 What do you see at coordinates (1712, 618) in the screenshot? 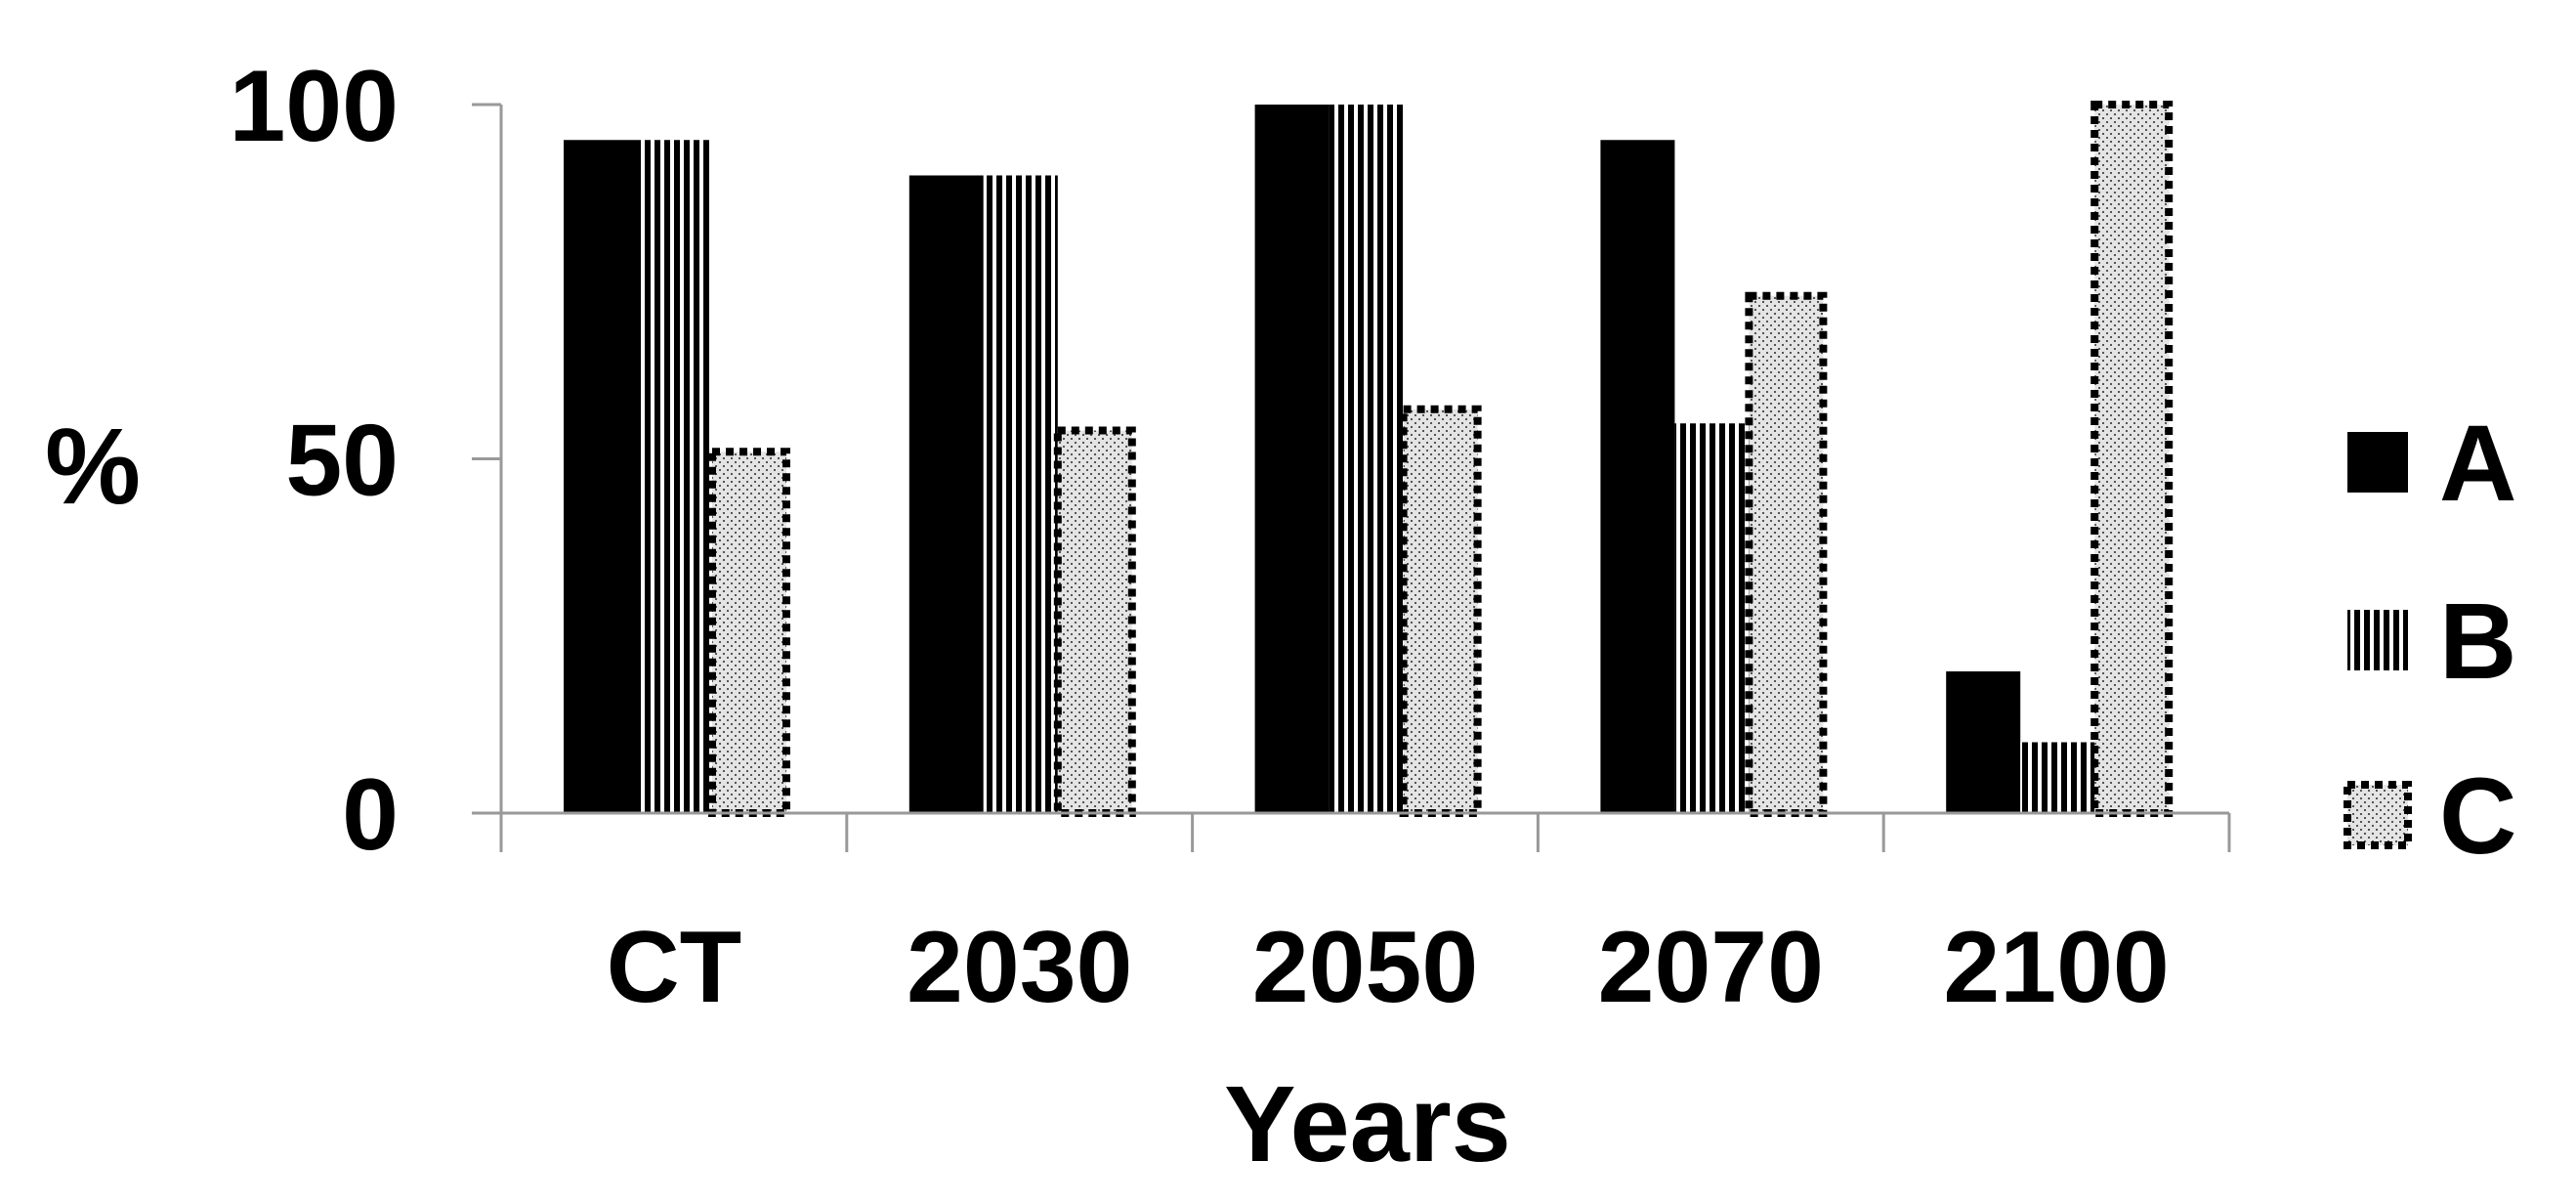
I see `bar-b-2070` at bounding box center [1712, 618].